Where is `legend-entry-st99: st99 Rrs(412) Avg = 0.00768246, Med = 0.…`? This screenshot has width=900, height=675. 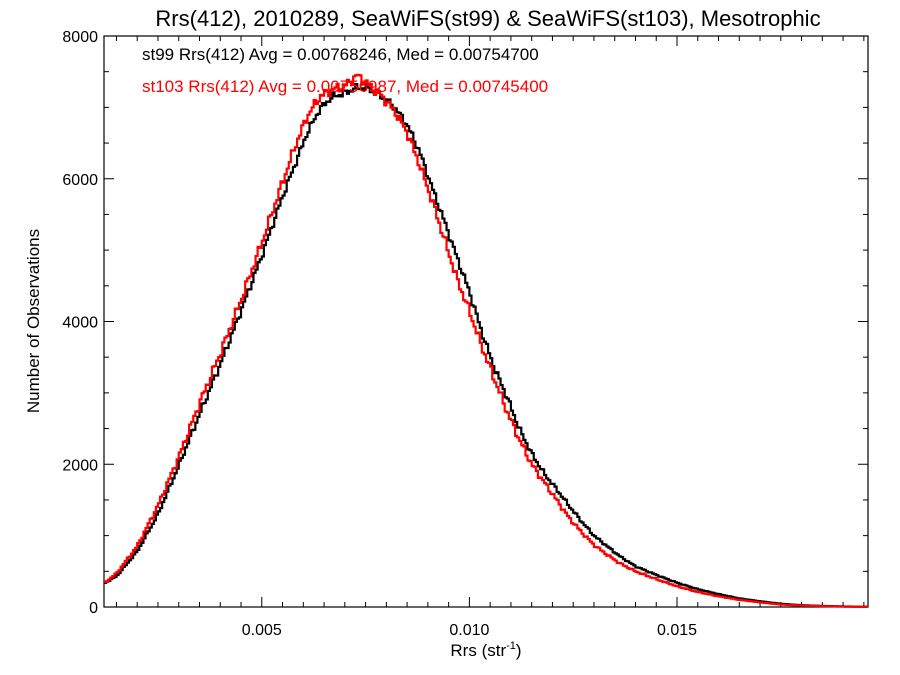 legend-entry-st99: st99 Rrs(412) Avg = 0.00768246, Med = 0.… is located at coordinates (340, 54).